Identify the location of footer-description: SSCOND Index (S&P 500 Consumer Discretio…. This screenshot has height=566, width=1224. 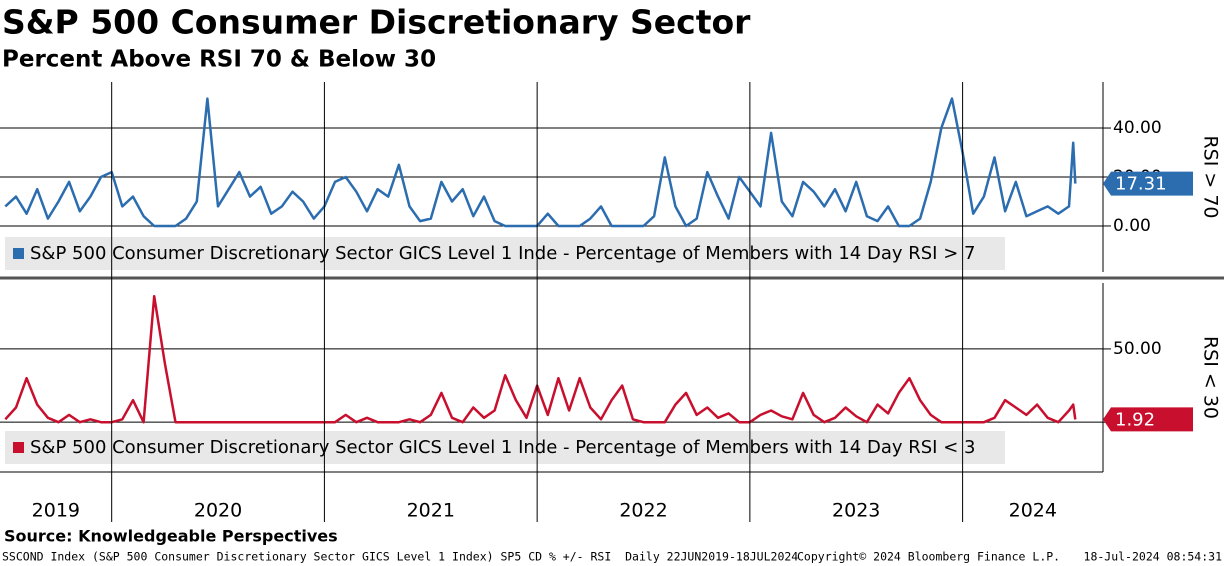
(400, 557).